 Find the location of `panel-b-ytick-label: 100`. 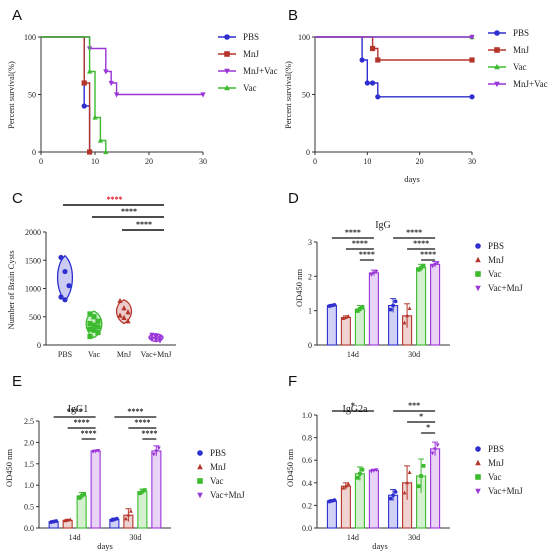

panel-b-ytick-label: 100 is located at coordinates (304, 37).